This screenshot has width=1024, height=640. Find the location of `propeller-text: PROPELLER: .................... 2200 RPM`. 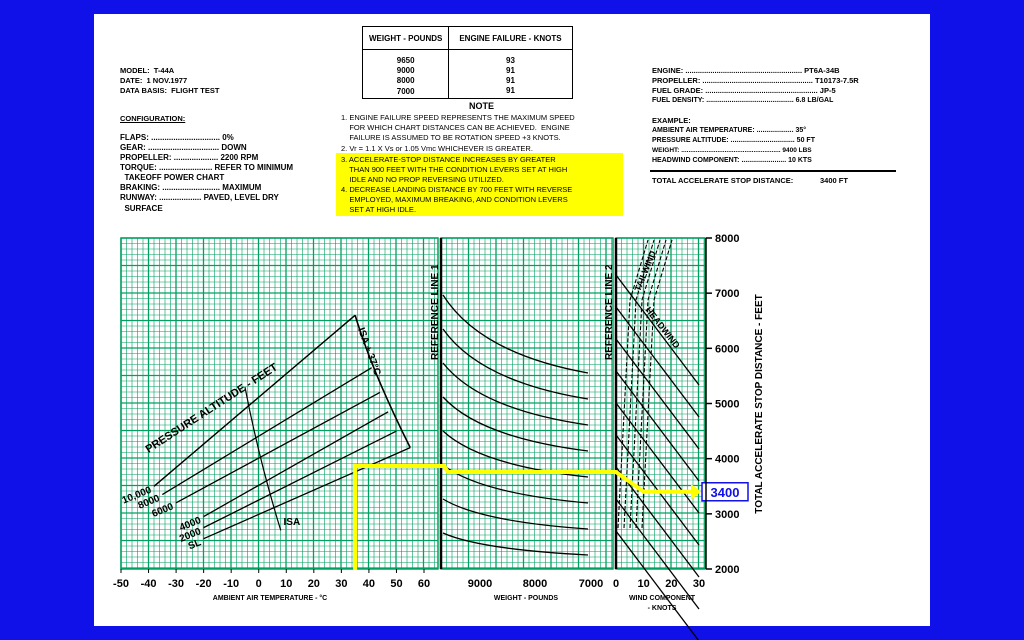

propeller-text: PROPELLER: .................... 2200 RPM is located at coordinates (189, 157).